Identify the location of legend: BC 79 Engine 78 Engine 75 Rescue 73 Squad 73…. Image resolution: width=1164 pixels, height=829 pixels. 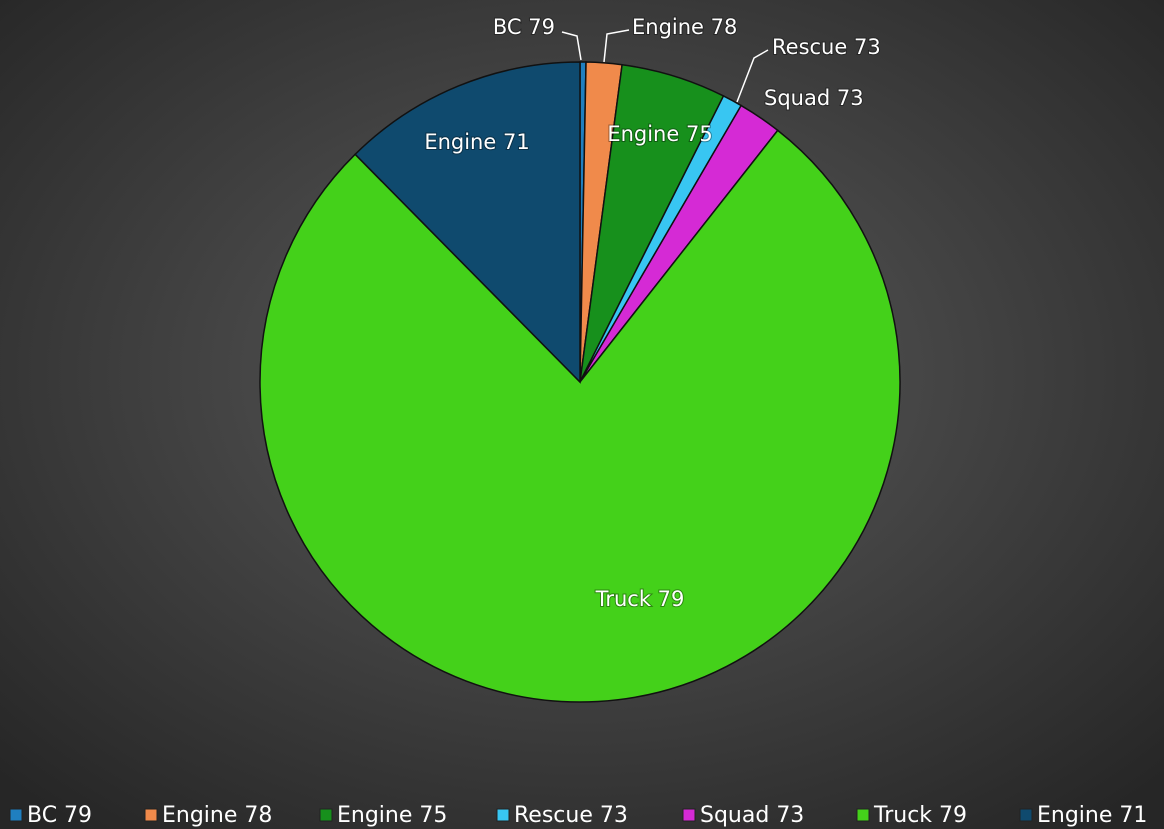
(578, 815).